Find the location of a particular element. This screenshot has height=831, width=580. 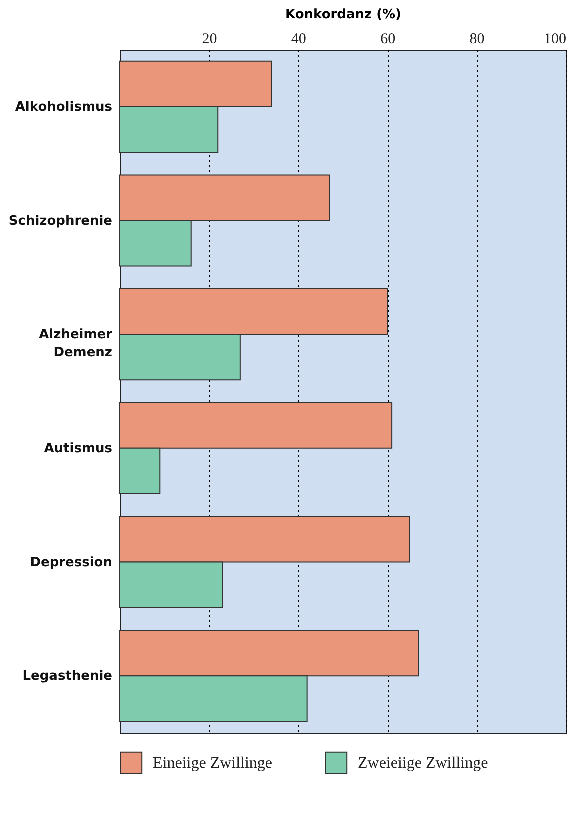

legend-label: Zweieiige Zwillinge is located at coordinates (423, 763).